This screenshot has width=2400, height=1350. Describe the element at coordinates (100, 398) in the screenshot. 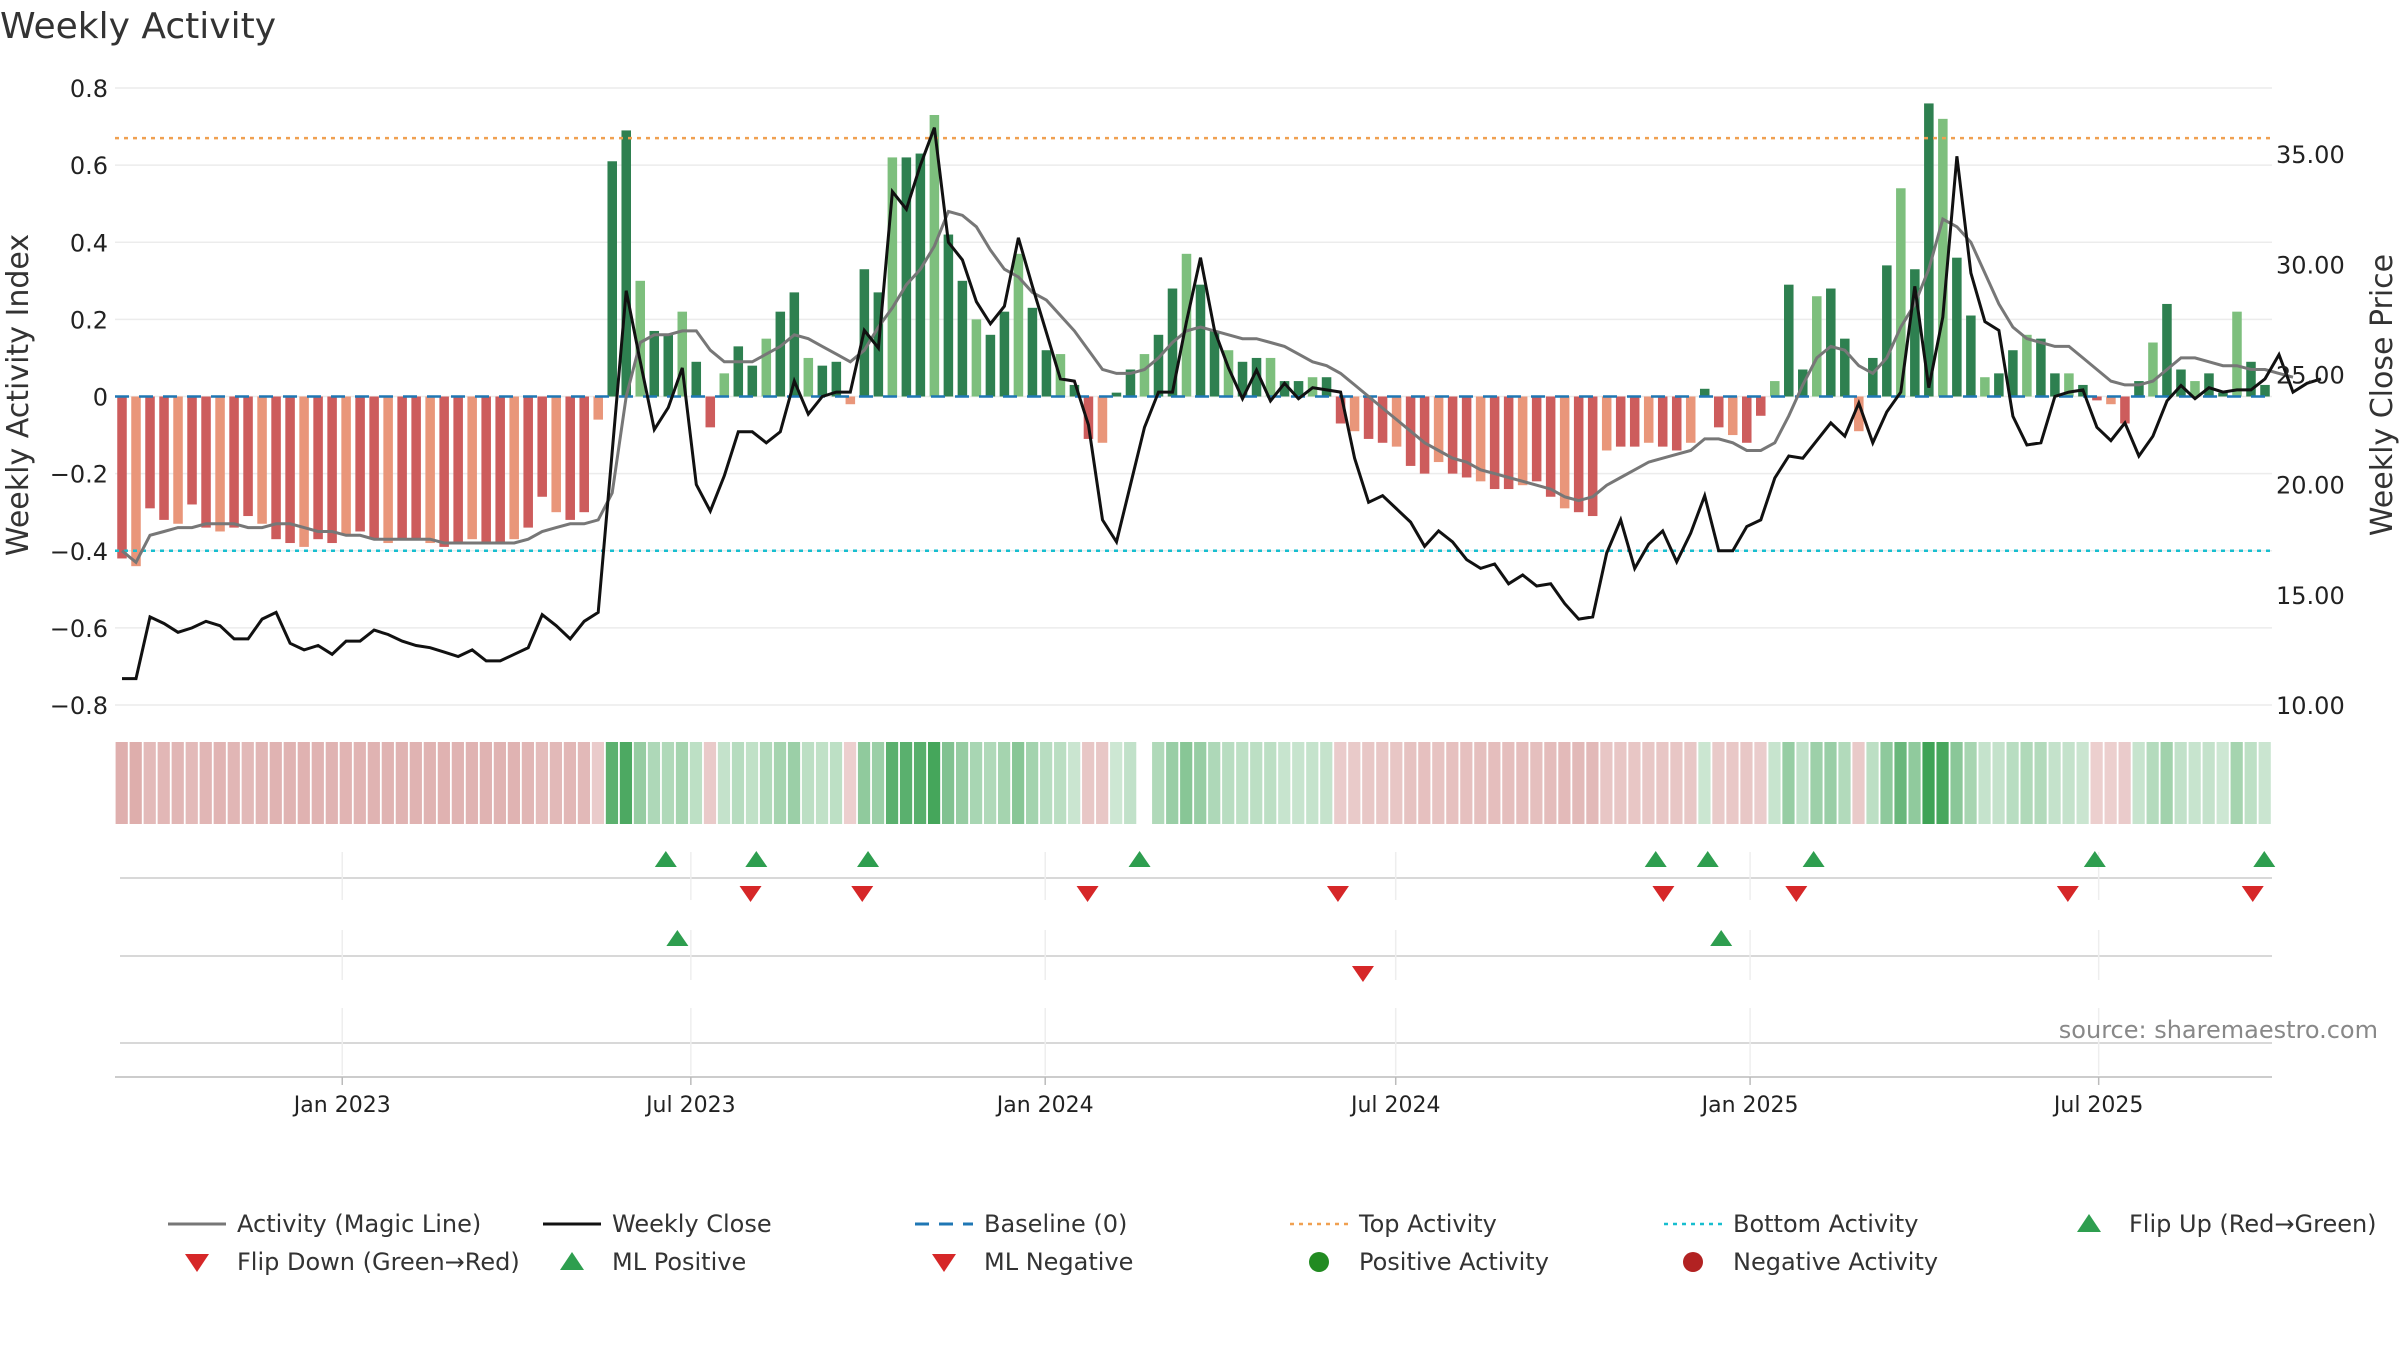

I see `left-tick-label: 0` at that location.